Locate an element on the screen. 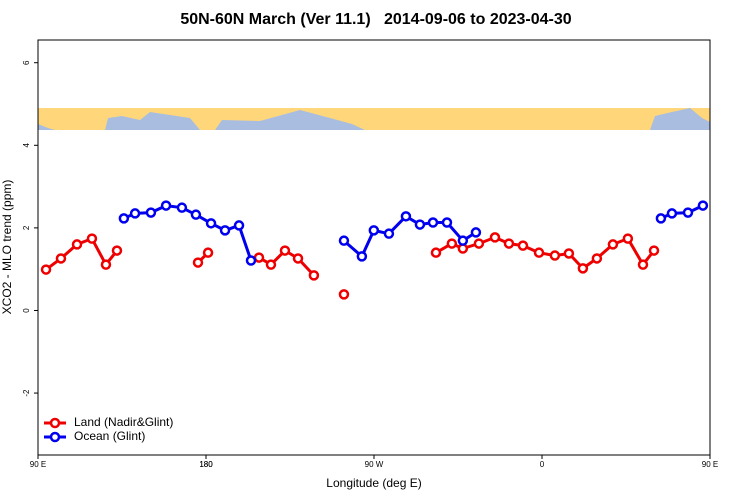 Image resolution: width=750 pixels, height=500 pixels. y-axis-label: XCO2 - MLO trend (ppm) is located at coordinates (7, 247).